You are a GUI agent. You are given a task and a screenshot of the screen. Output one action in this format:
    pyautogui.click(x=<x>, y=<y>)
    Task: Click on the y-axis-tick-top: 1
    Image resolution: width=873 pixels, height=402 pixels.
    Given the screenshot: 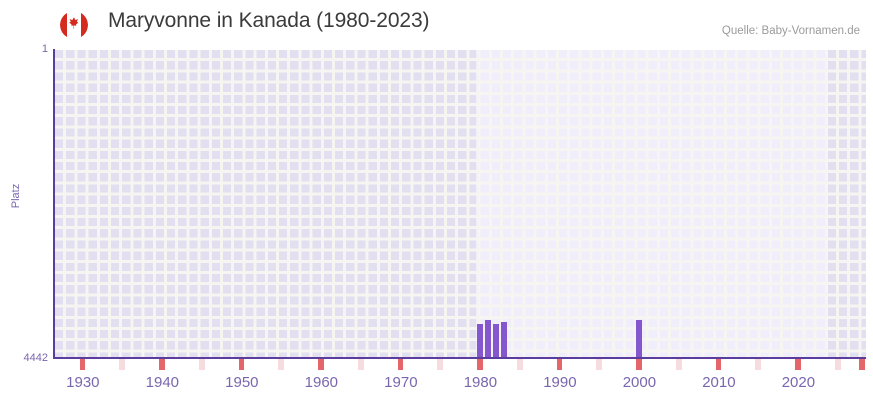 What is the action you would take?
    pyautogui.click(x=44, y=49)
    